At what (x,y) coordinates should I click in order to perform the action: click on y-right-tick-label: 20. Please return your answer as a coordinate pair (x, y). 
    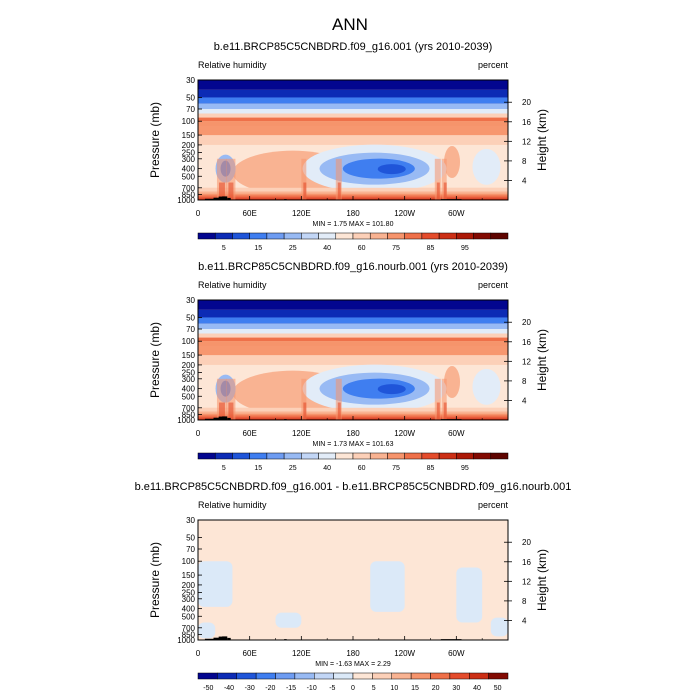
    Looking at the image, I should click on (526, 322).